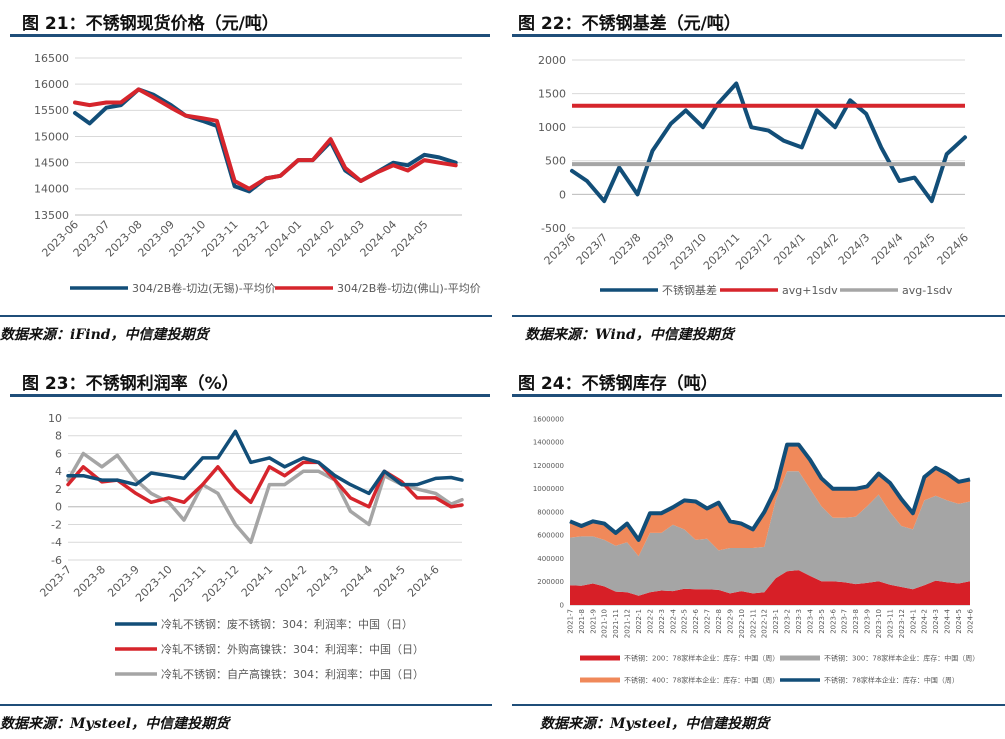 The image size is (1005, 739). Describe the element at coordinates (115, 724) in the screenshot. I see `figure-23-source: 数据来源：Mysteel，中信建投期货` at that location.